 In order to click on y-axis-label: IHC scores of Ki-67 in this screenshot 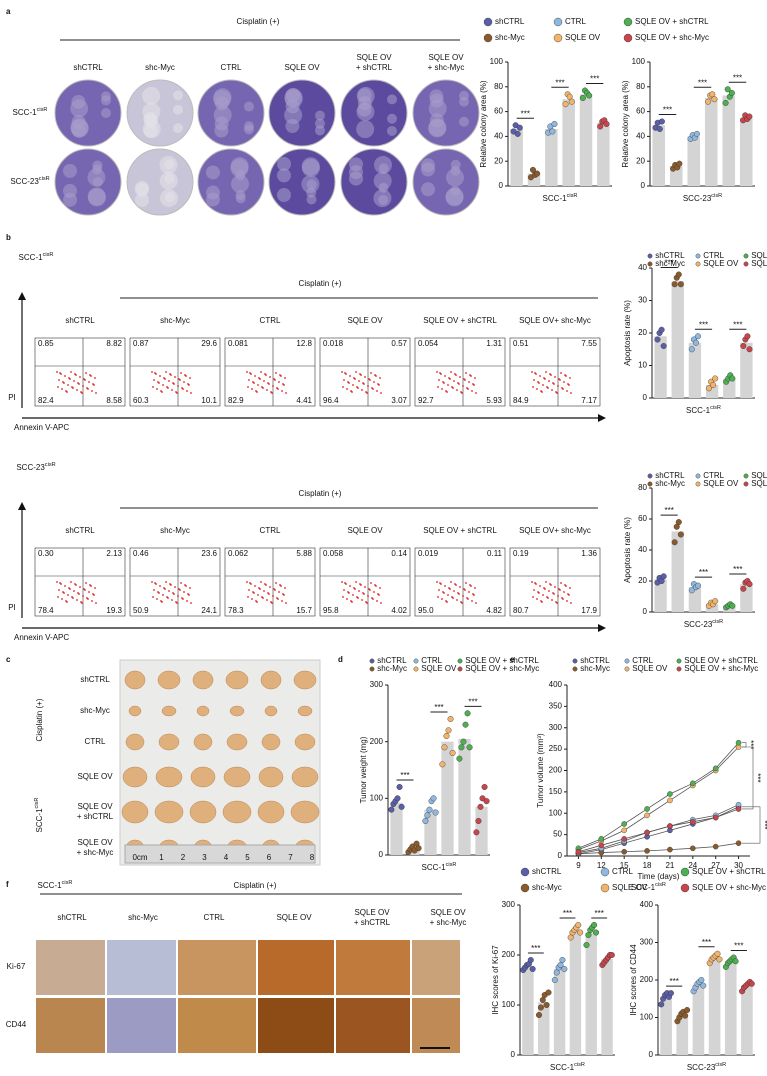, I will do `click(495, 980)`.